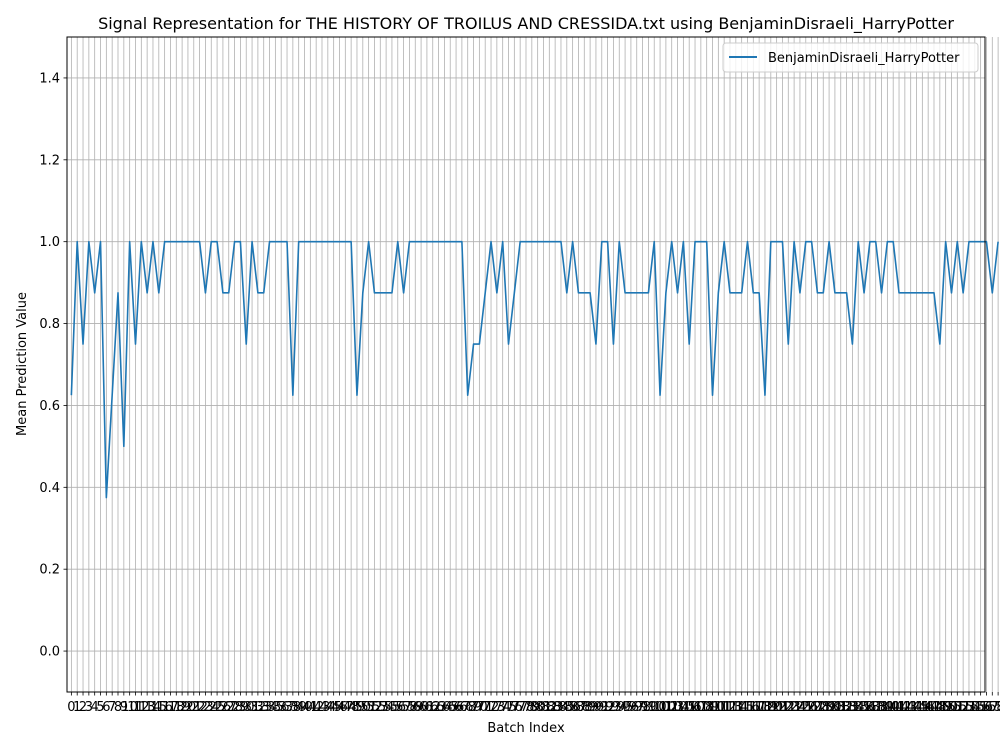  I want to click on x-tick-label: 7, so click(112, 707).